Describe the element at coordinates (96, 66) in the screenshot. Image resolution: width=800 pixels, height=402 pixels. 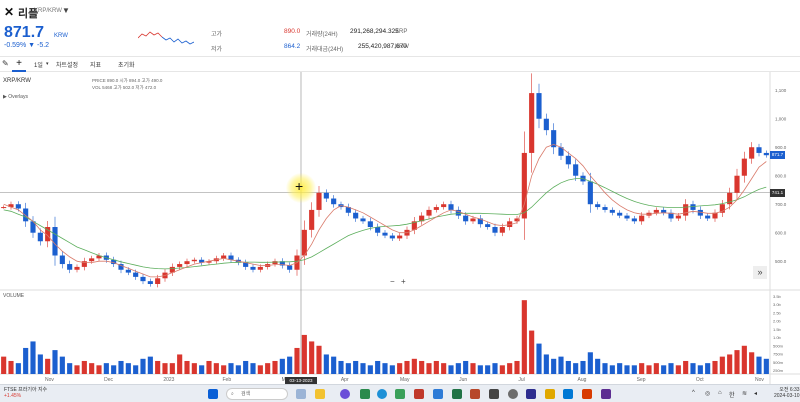
I see `indicators-button: 지표` at that location.